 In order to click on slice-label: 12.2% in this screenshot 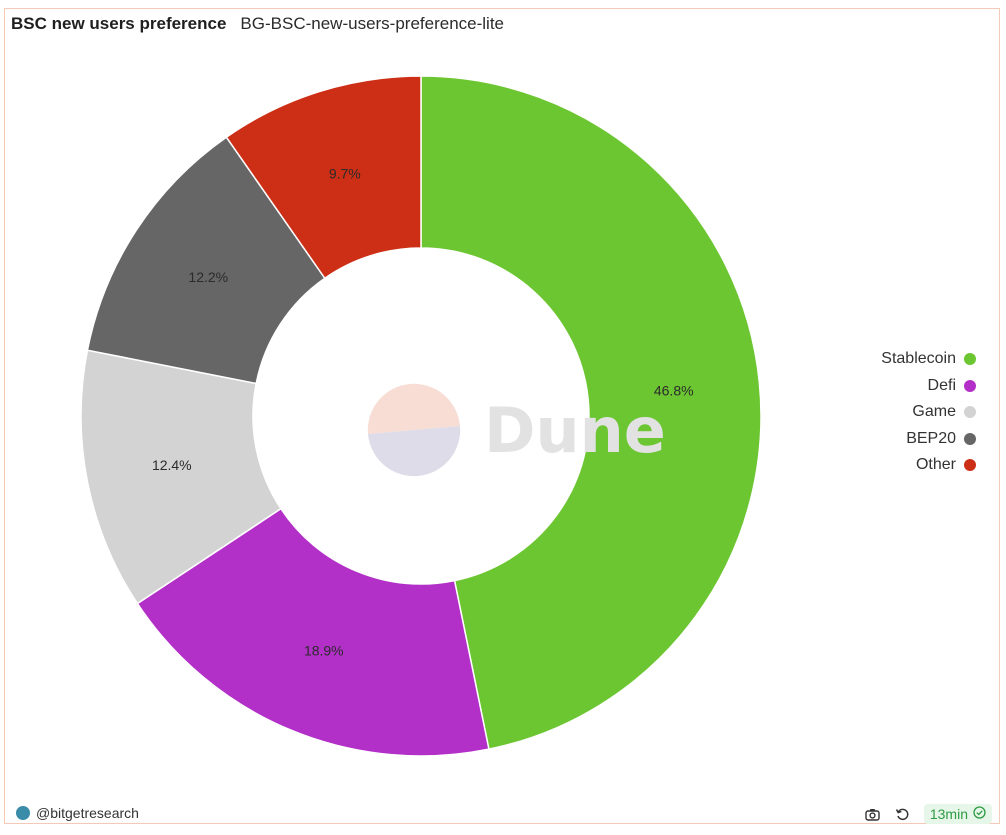, I will do `click(208, 277)`.